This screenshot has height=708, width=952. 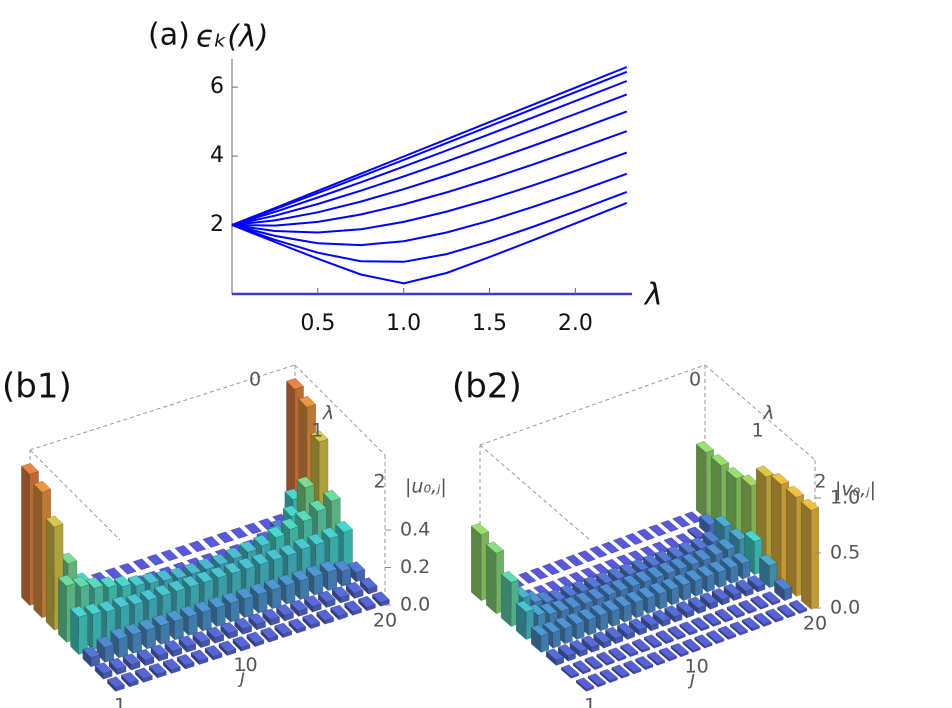 I want to click on box-edge, so click(x=340, y=410).